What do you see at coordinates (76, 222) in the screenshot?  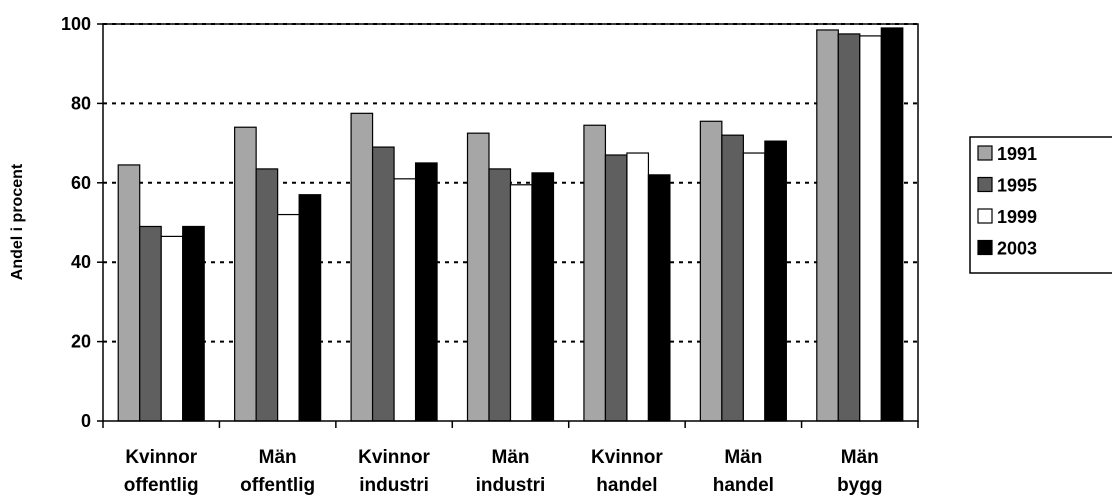 I see `y-tick-labels: 0 20 40 60 80 100` at bounding box center [76, 222].